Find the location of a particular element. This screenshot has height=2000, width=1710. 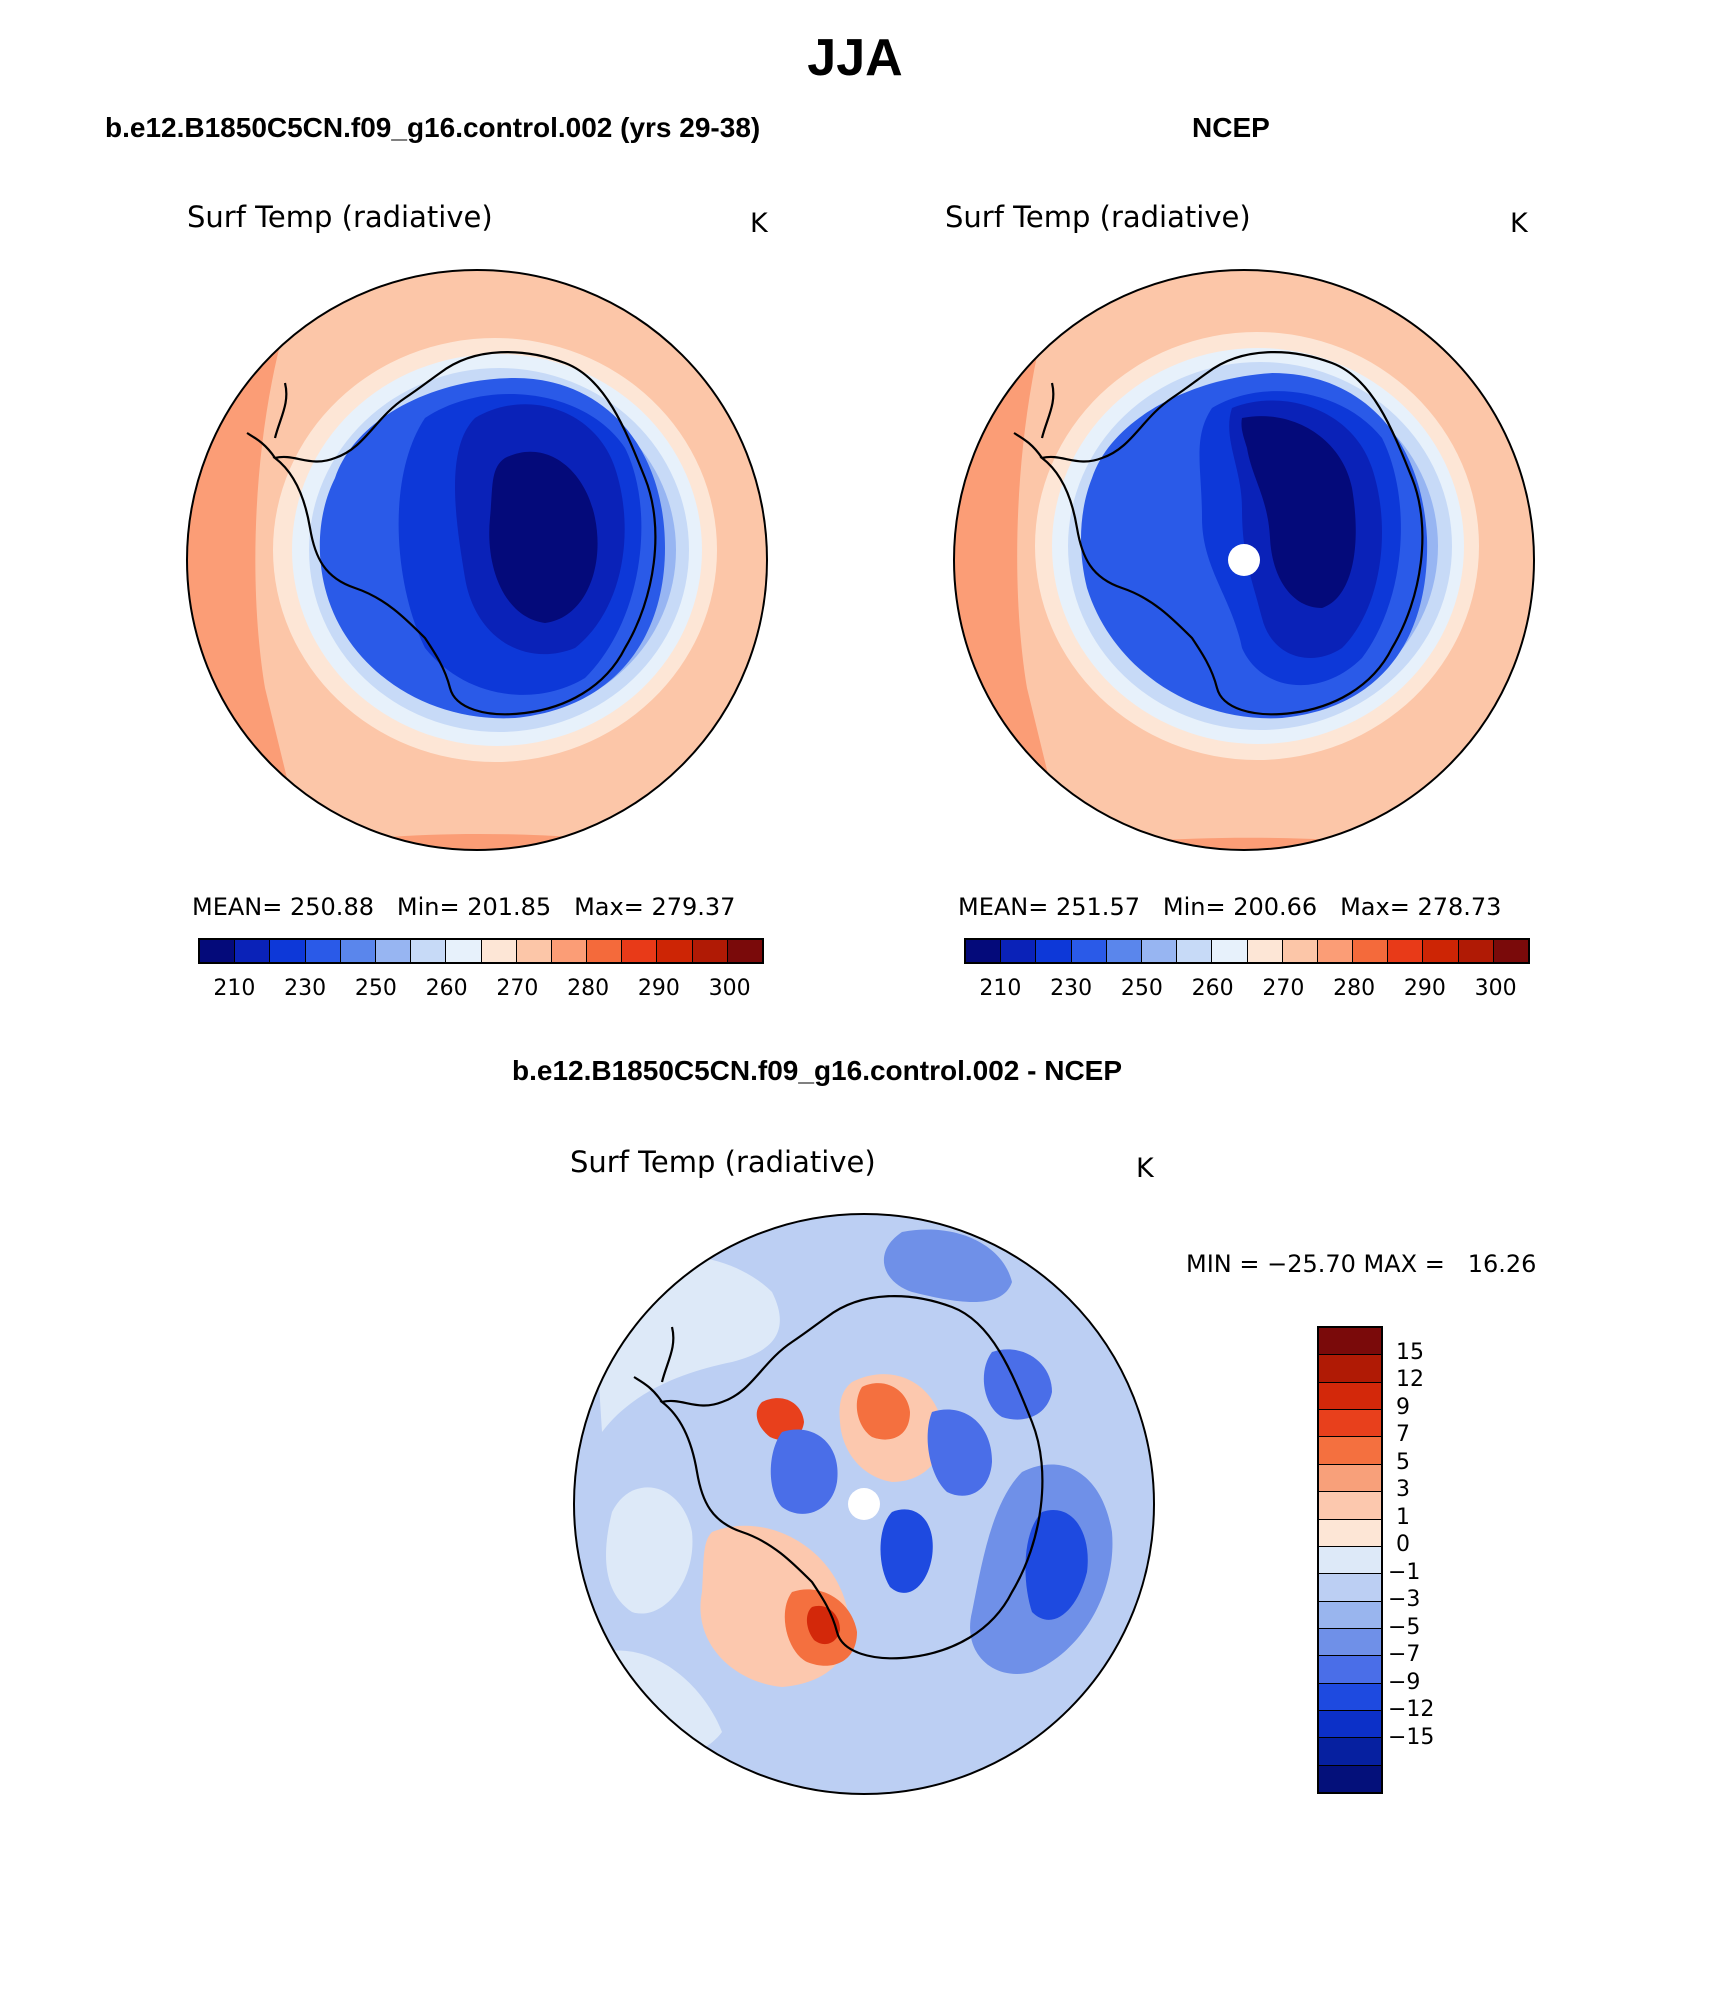

colorbar-label: −9 is located at coordinates (1404, 1682).